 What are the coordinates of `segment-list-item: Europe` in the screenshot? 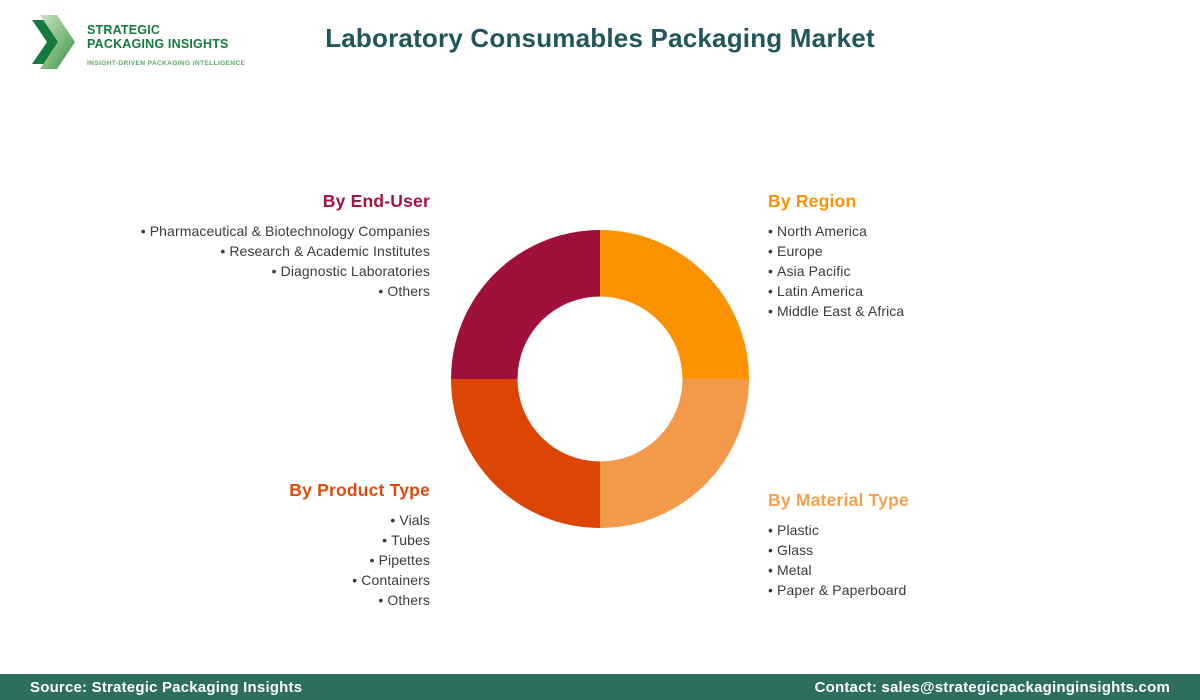 It's located at (933, 251).